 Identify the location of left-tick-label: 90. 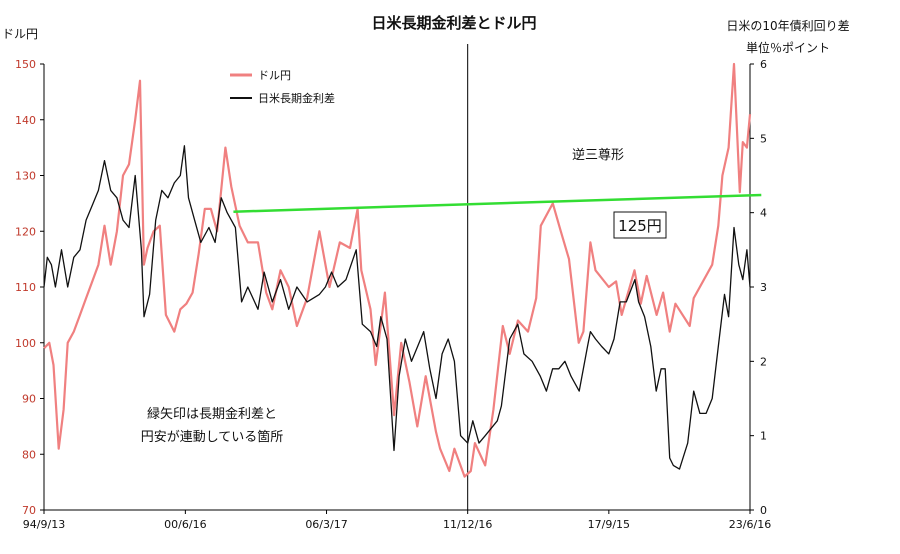
(29, 399).